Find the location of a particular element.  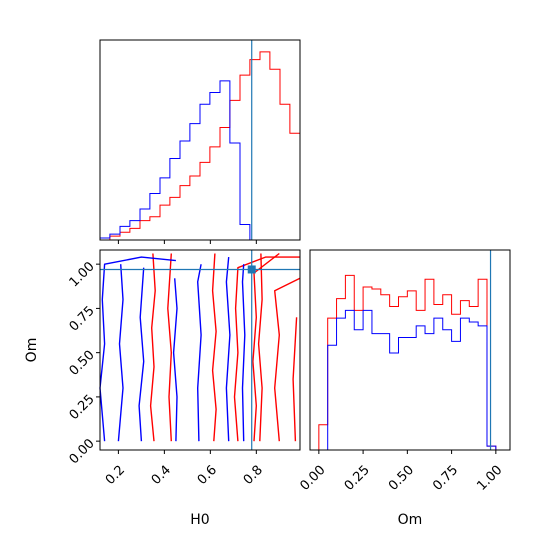

h0-histogram-frame is located at coordinates (200, 140).